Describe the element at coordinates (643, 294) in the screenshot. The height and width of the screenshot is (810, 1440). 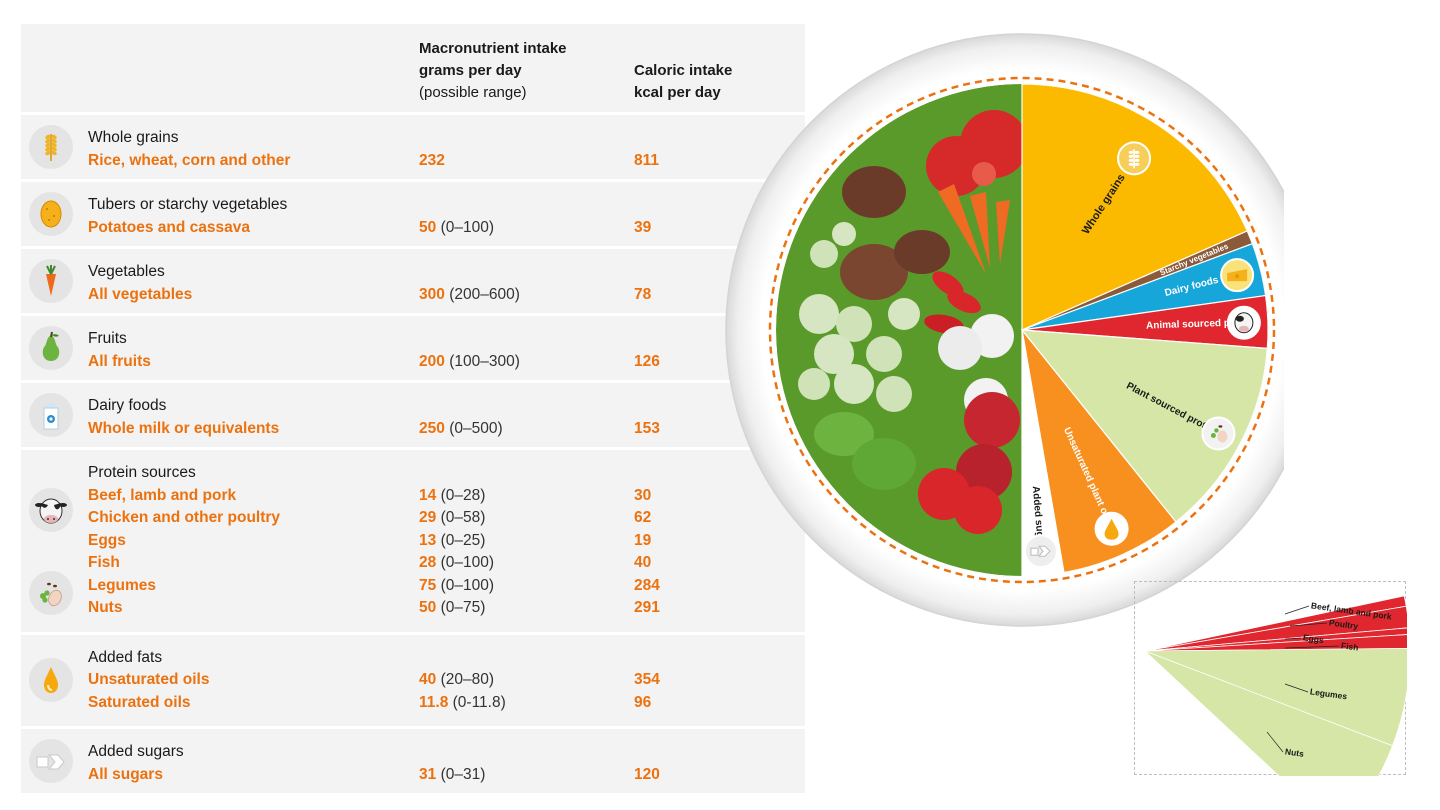
I see `kcal-value: 78` at that location.